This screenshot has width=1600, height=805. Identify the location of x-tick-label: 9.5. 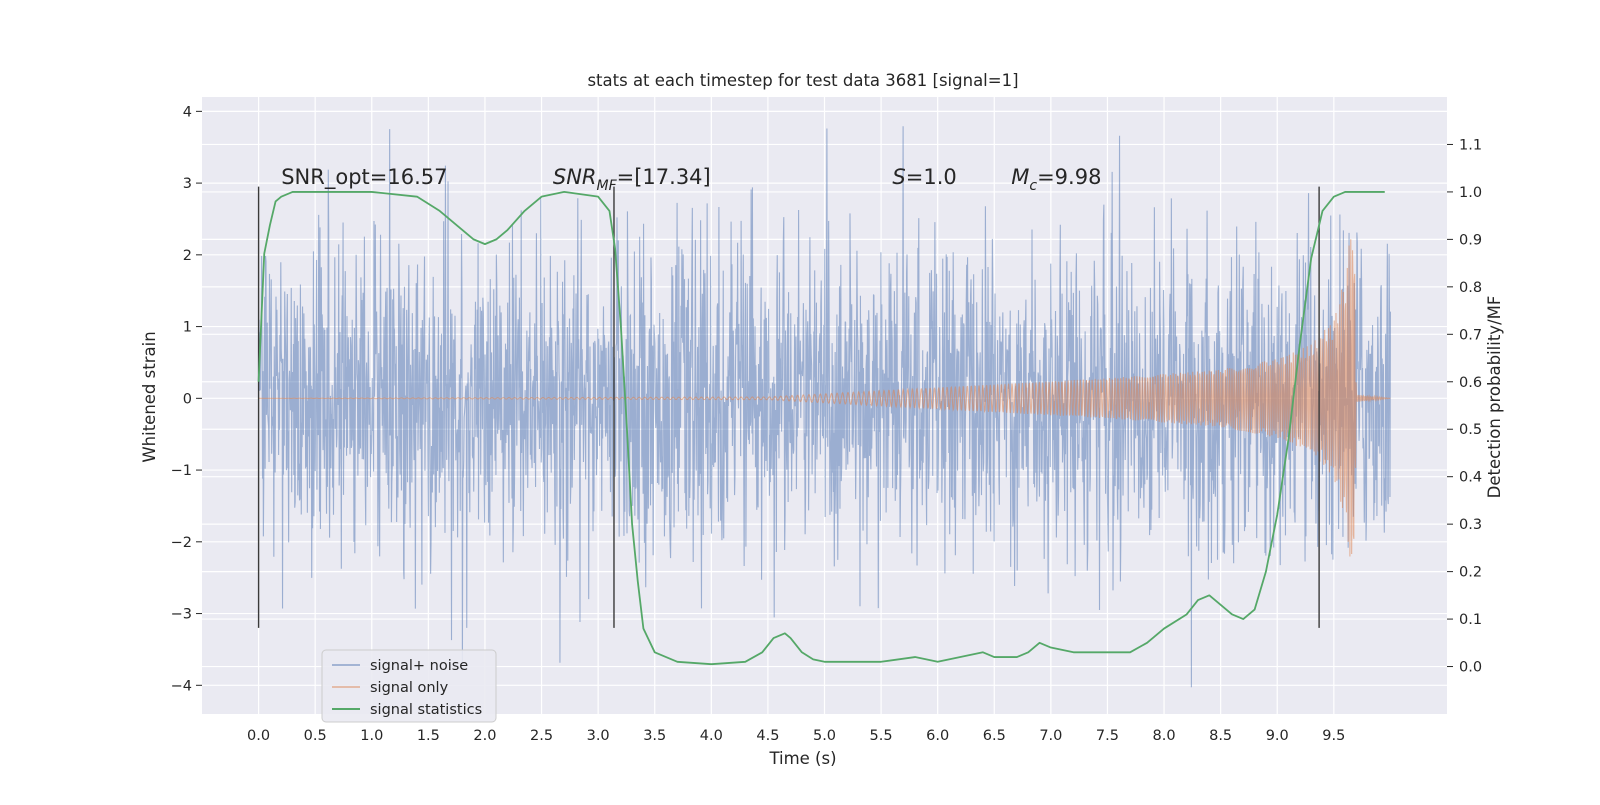
(1333, 736).